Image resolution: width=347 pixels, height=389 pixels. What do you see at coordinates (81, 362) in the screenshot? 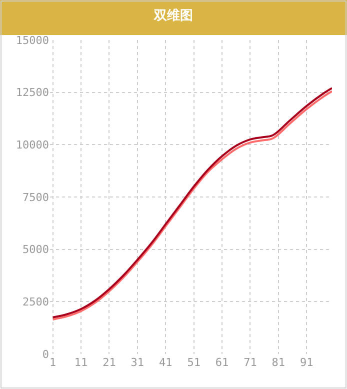
I see `x-tick-label: 11` at bounding box center [81, 362].